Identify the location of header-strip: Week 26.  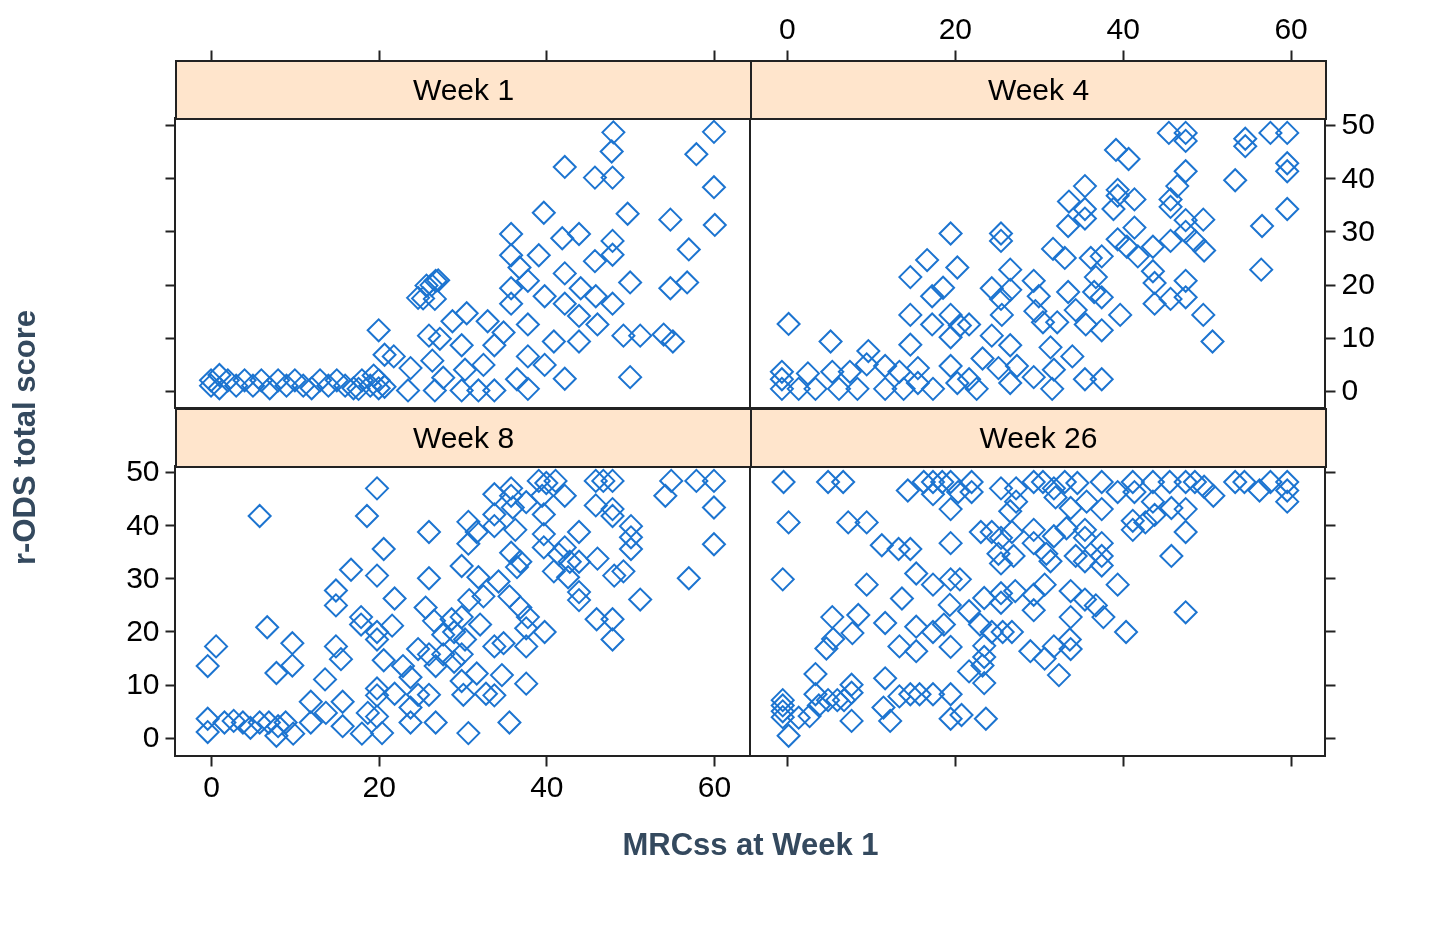
(1038, 438).